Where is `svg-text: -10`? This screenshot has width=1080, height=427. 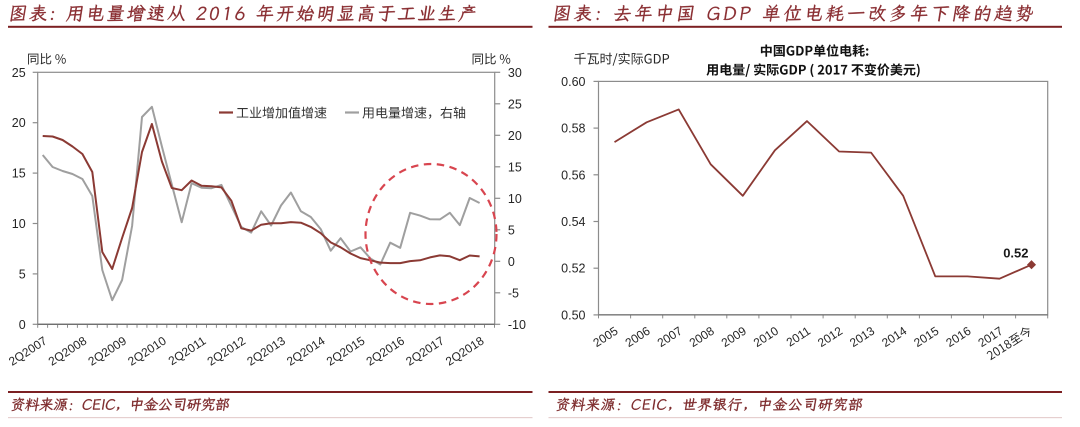 svg-text: -10 is located at coordinates (517, 325).